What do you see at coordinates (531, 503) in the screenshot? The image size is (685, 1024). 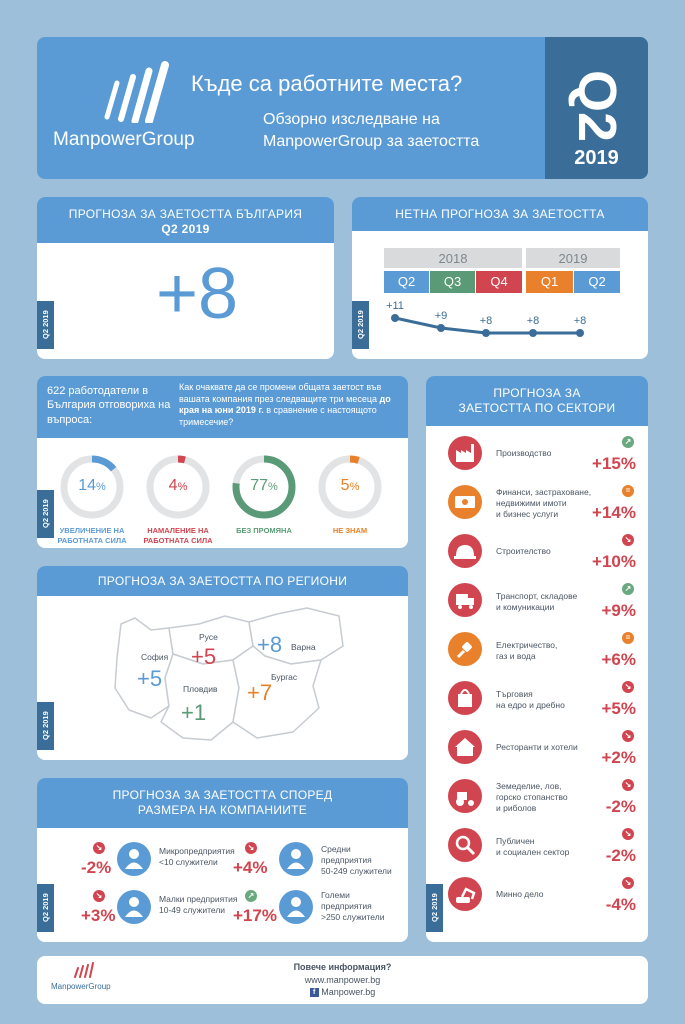 I see `sector-label-line2: недвижими имоти` at bounding box center [531, 503].